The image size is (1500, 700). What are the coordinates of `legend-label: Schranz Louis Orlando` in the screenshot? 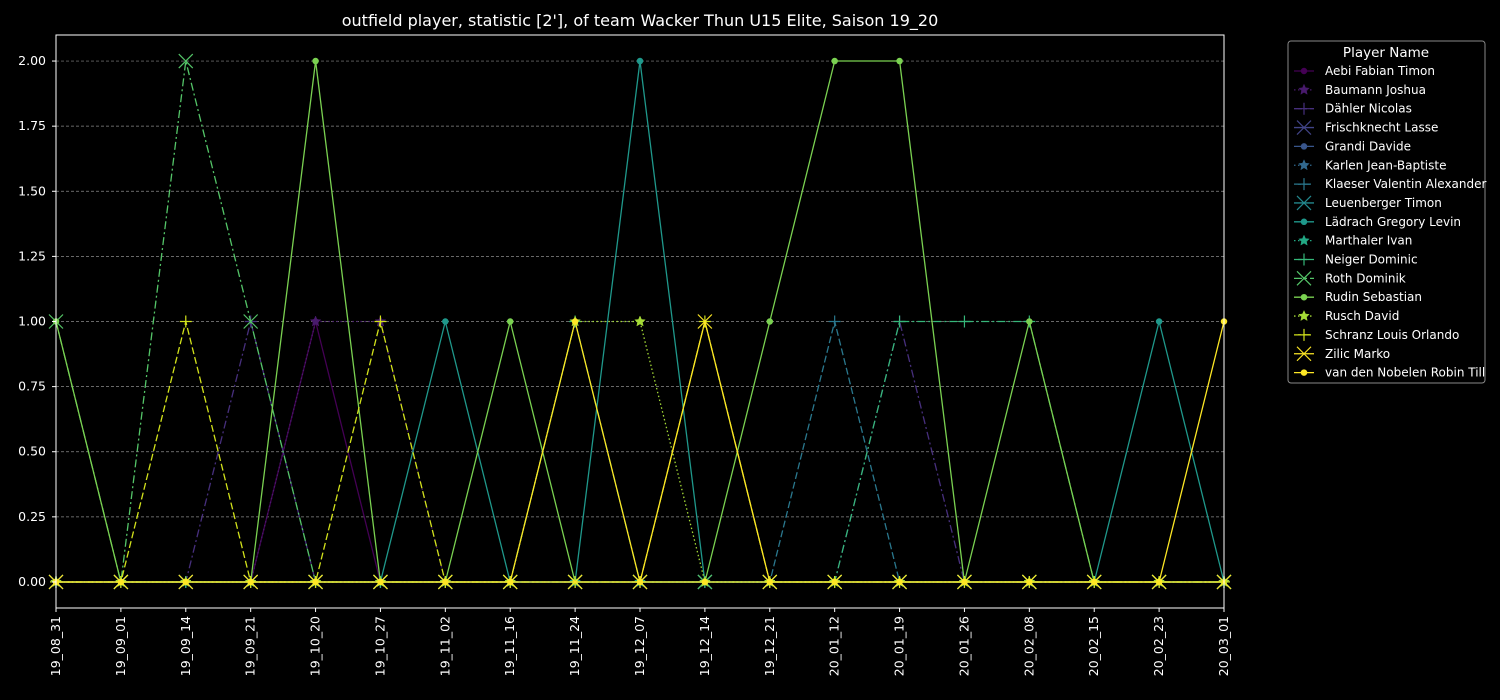 It's located at (1392, 335).